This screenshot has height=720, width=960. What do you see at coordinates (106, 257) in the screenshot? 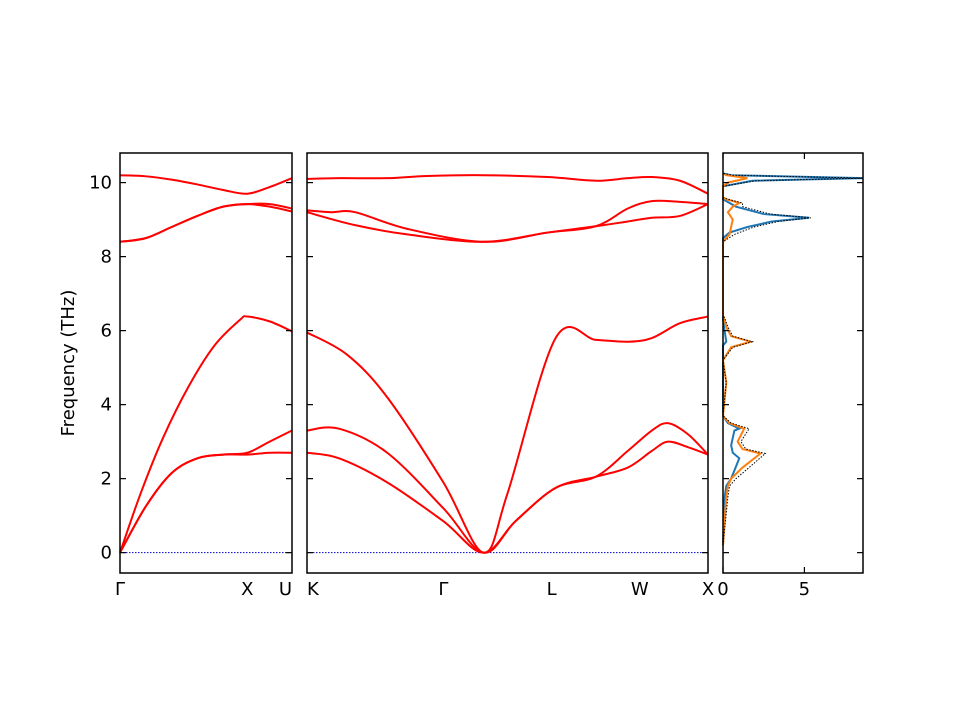
I see `ytick-label: 8` at bounding box center [106, 257].